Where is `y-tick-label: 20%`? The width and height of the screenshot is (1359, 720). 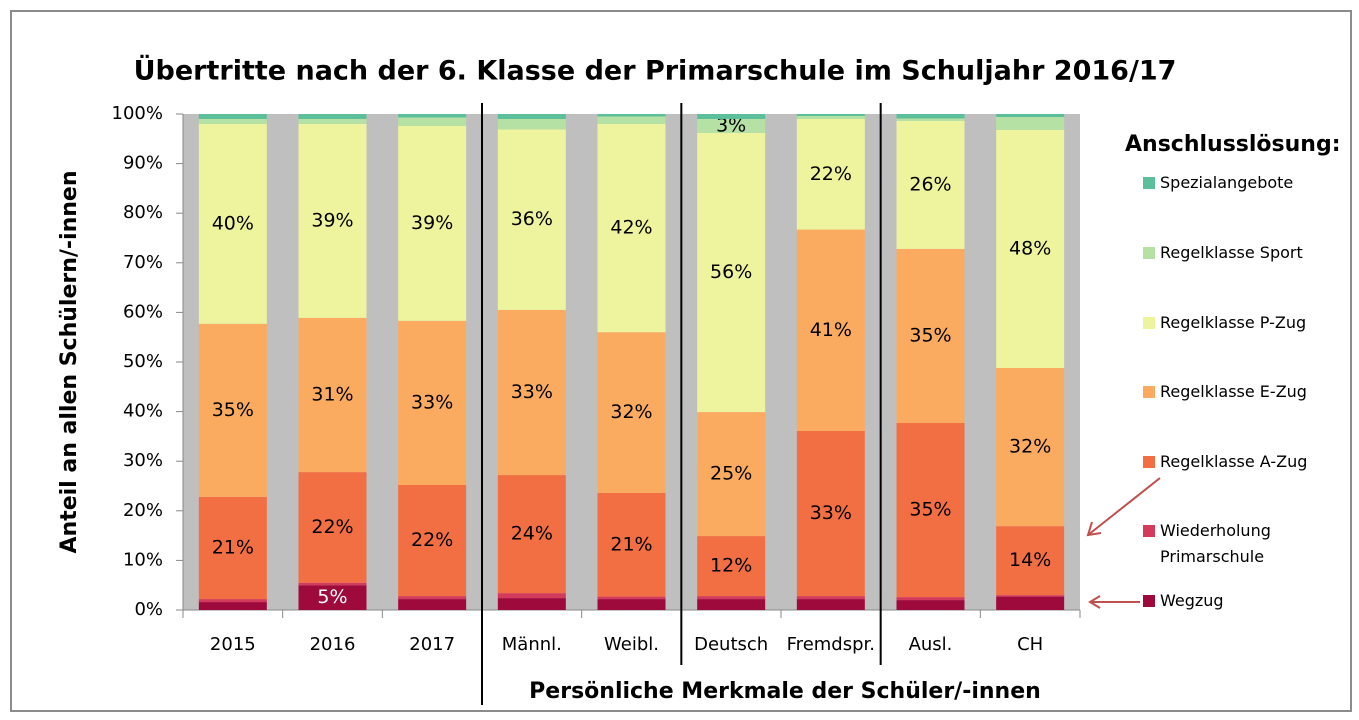 y-tick-label: 20% is located at coordinates (143, 510).